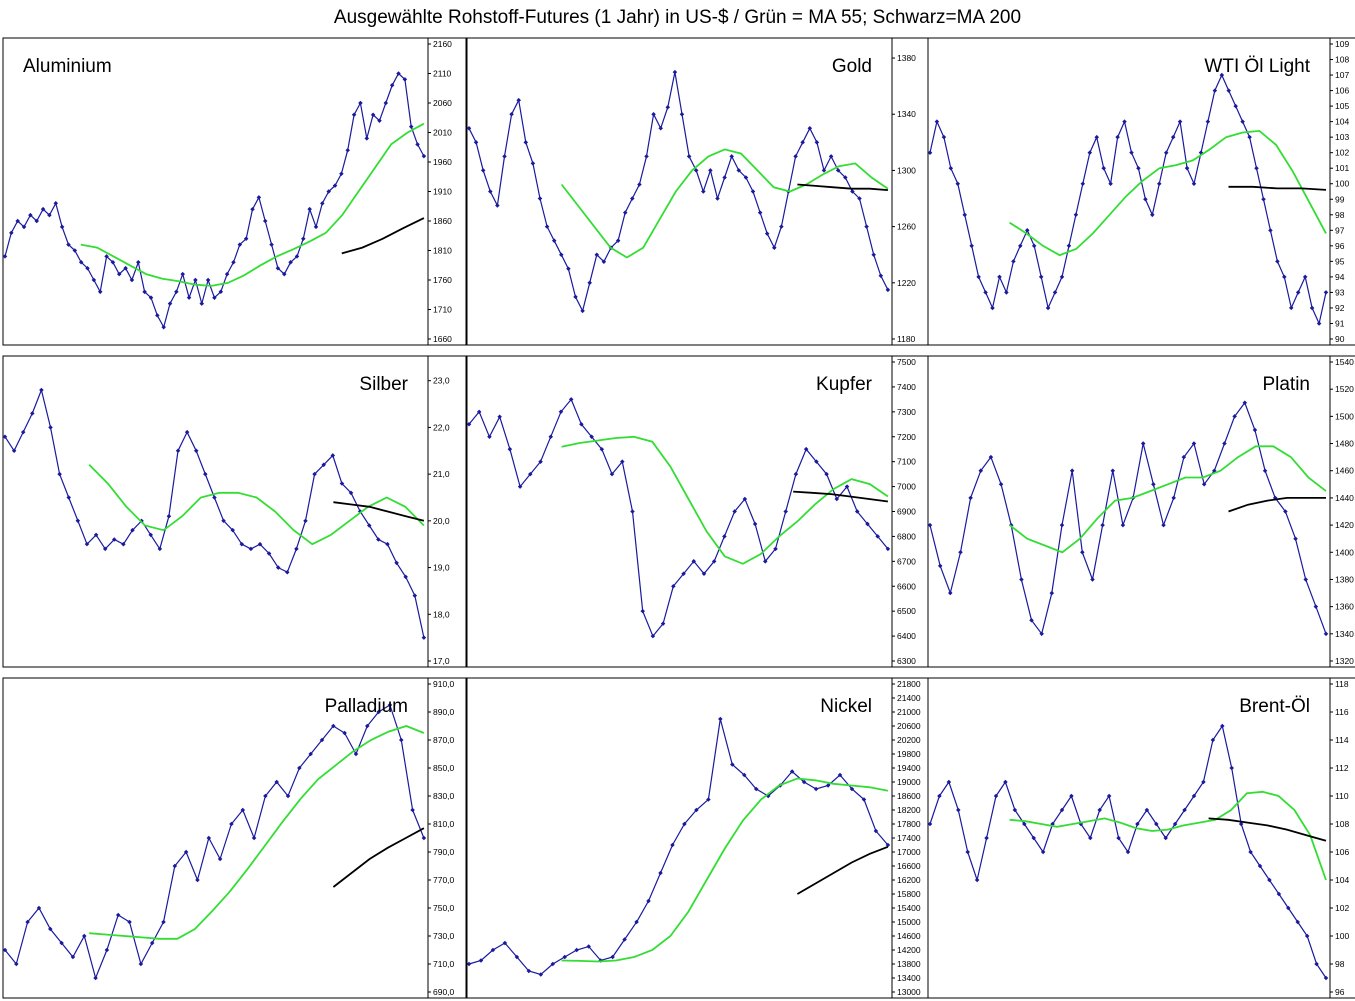  What do you see at coordinates (1342, 137) in the screenshot?
I see `y-tick-label: 103` at bounding box center [1342, 137].